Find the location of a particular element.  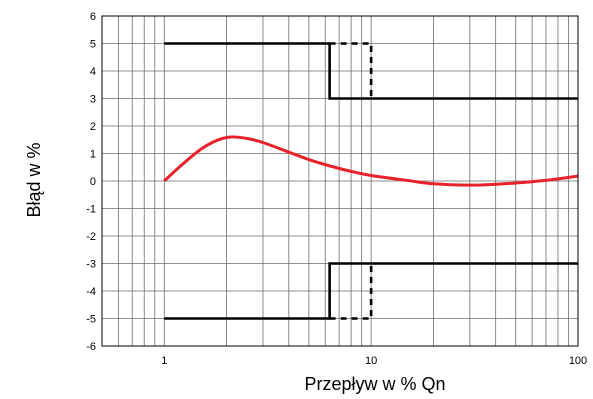

error-curve-line is located at coordinates (371, 161).